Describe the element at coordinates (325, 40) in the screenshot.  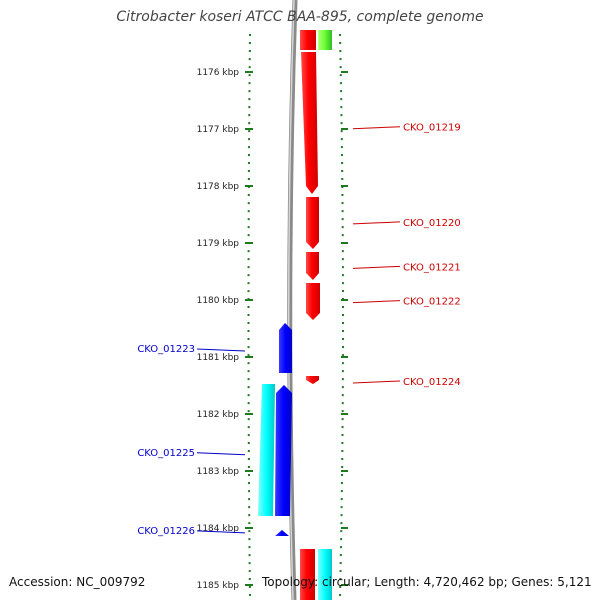
I see `forward-gene-green` at that location.